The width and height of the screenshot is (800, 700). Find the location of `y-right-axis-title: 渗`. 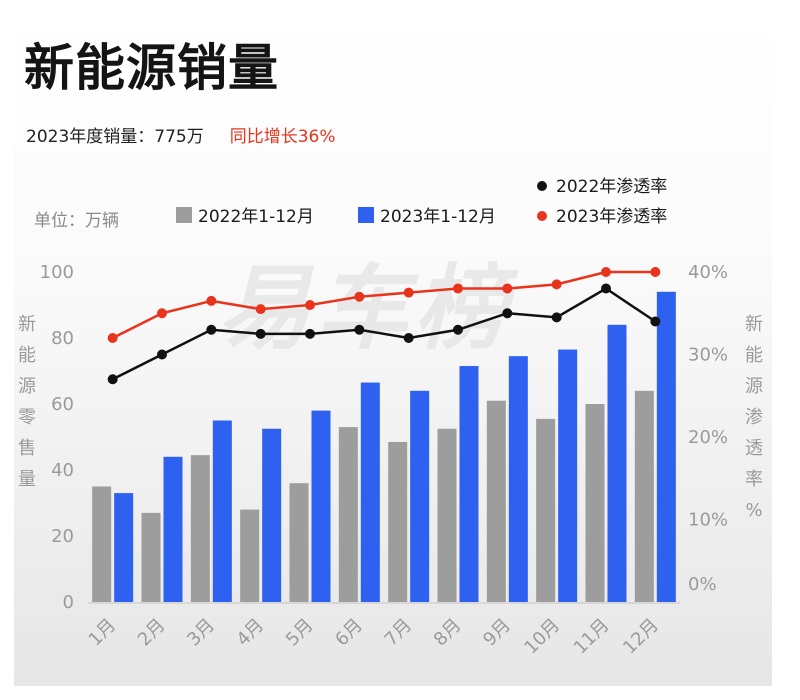

y-right-axis-title: 渗 is located at coordinates (754, 417).